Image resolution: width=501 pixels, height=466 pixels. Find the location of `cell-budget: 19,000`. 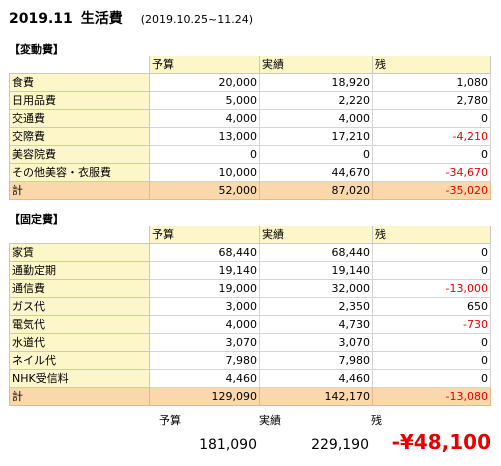

cell-budget: 19,000 is located at coordinates (204, 288).